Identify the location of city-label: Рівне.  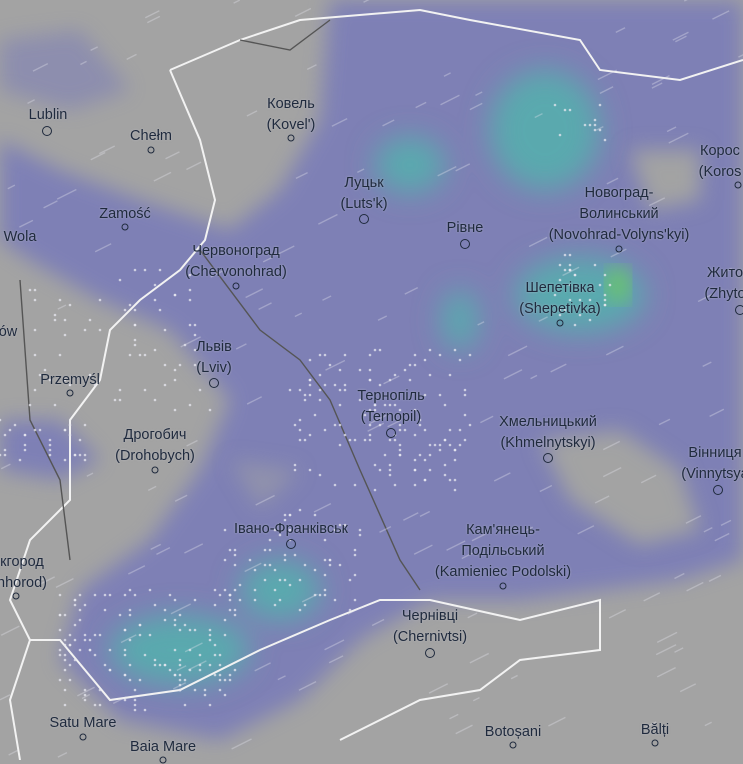
(465, 228).